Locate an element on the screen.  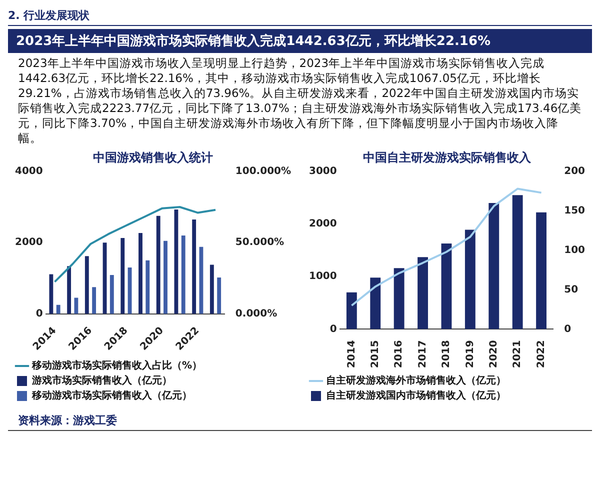
x-tick-label: 2021 is located at coordinates (518, 354).